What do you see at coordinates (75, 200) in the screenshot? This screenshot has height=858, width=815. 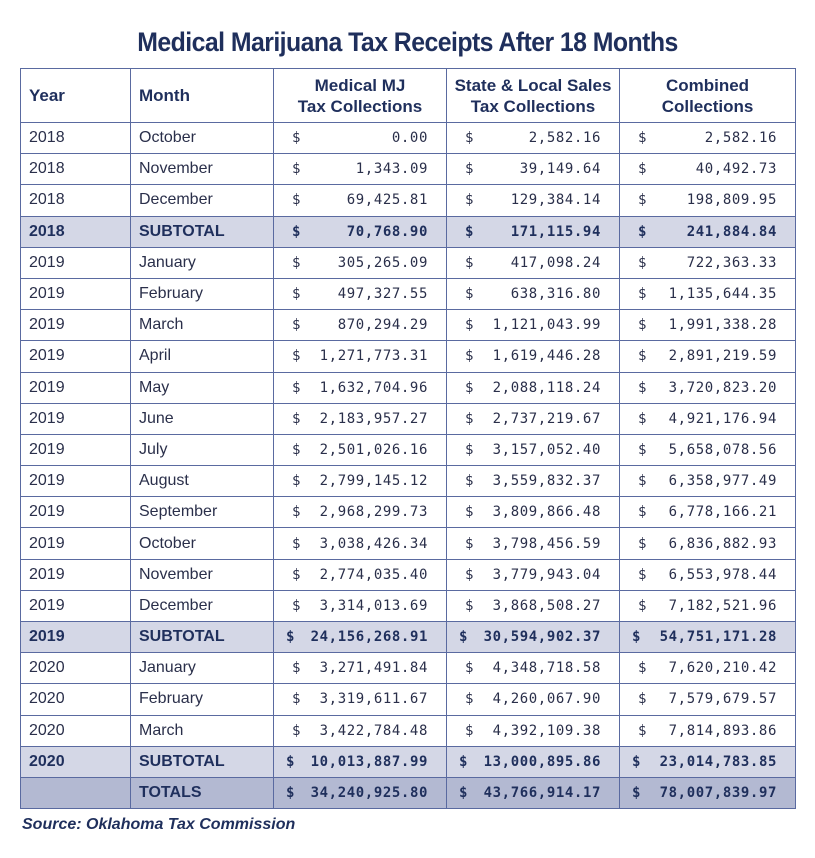 I see `year-cell: 2018` at bounding box center [75, 200].